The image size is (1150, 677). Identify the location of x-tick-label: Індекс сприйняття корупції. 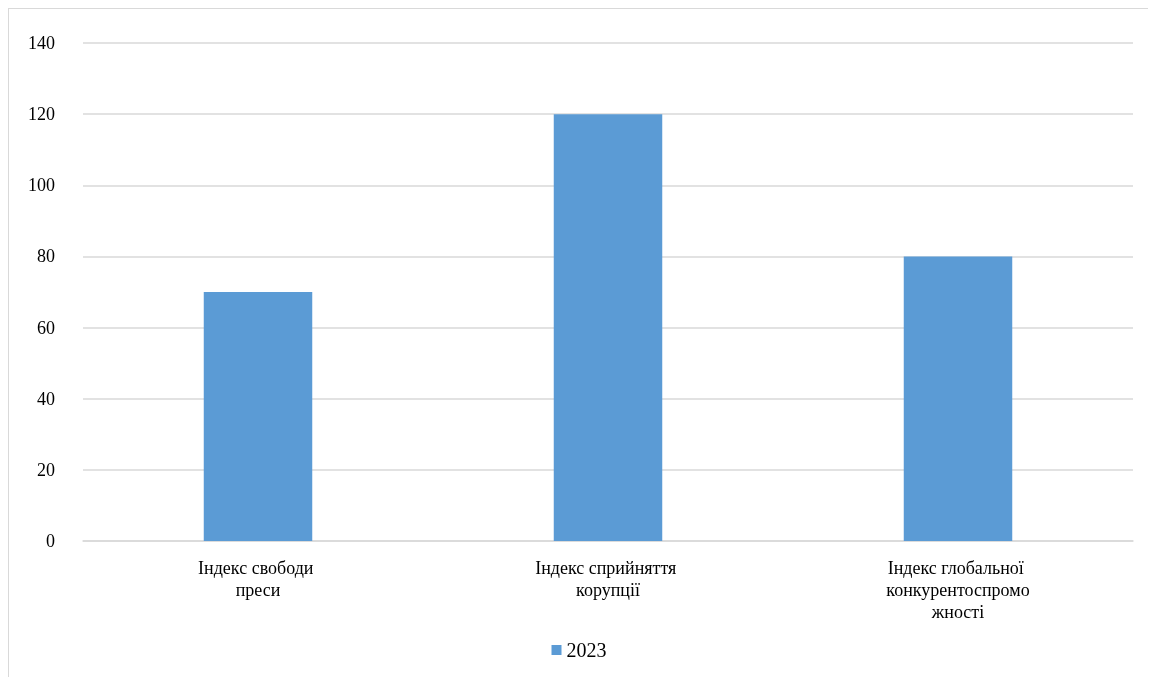
(608, 579).